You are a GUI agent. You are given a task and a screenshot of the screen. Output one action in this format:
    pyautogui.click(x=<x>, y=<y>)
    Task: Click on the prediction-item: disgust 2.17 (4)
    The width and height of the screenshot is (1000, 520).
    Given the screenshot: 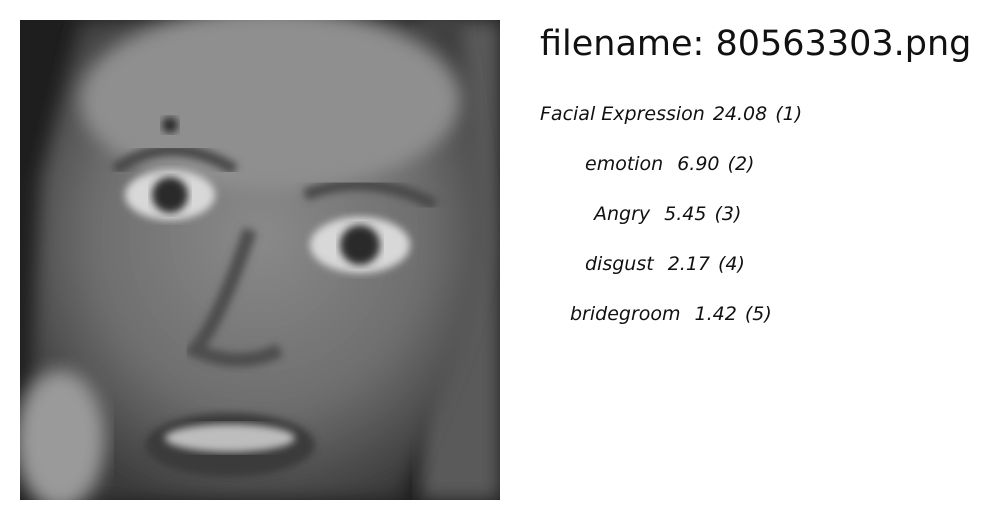 What is the action you would take?
    pyautogui.click(x=665, y=264)
    